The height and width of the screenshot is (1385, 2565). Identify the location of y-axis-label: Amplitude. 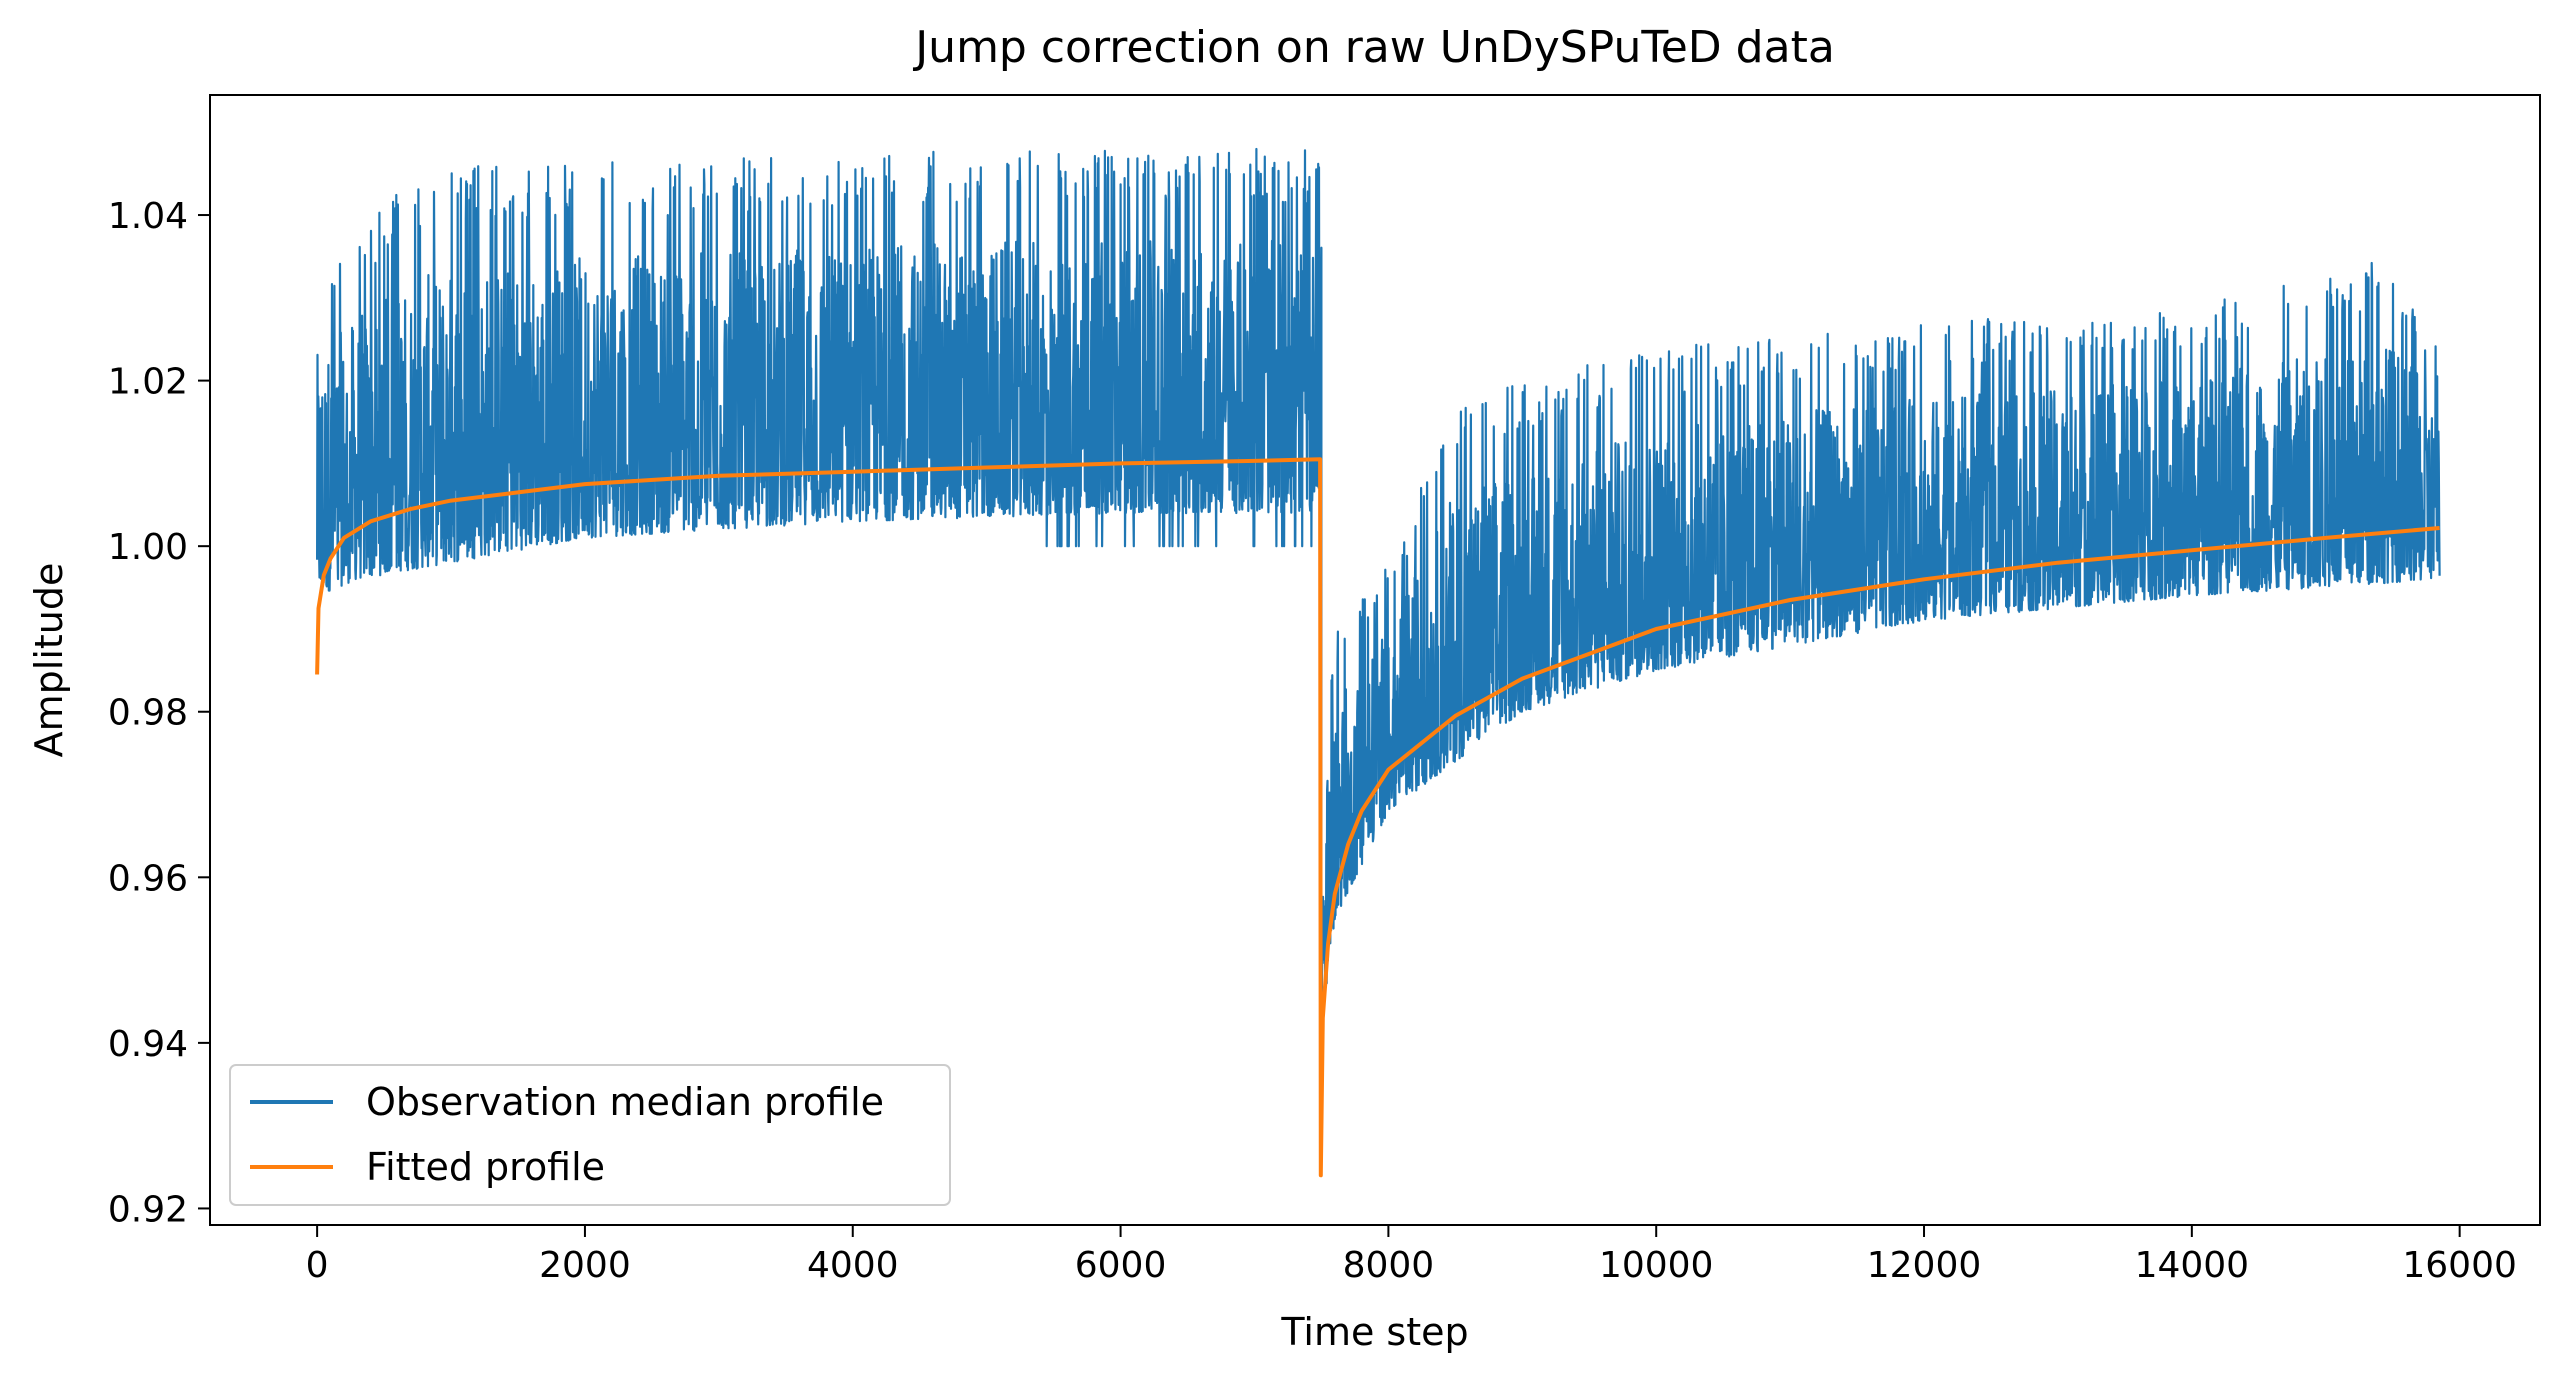
(49, 660).